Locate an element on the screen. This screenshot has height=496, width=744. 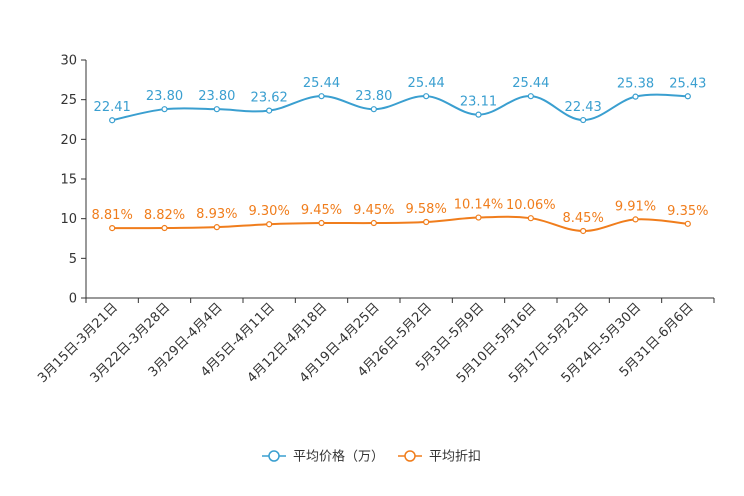
y-tick-label: 30 is located at coordinates (68, 61).